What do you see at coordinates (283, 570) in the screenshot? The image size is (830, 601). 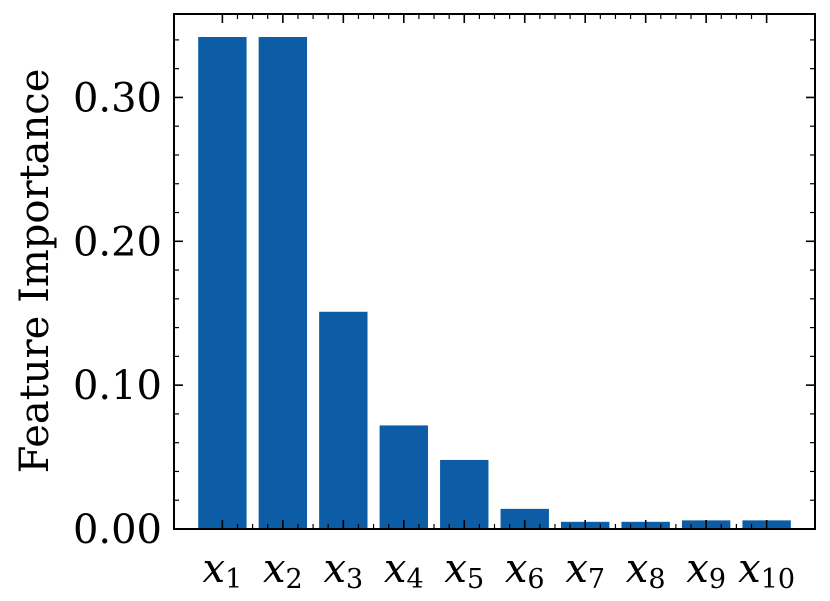 I see `x-tick-label-x2: x2` at bounding box center [283, 570].